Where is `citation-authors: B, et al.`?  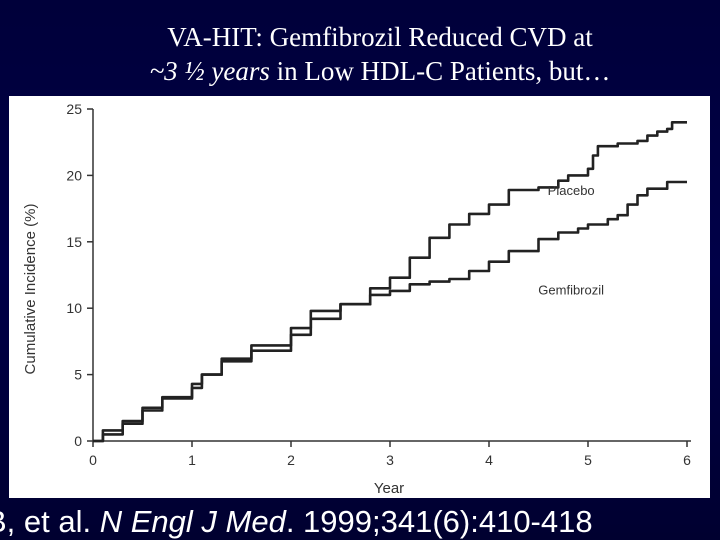
citation-authors: B, et al. is located at coordinates (46, 521).